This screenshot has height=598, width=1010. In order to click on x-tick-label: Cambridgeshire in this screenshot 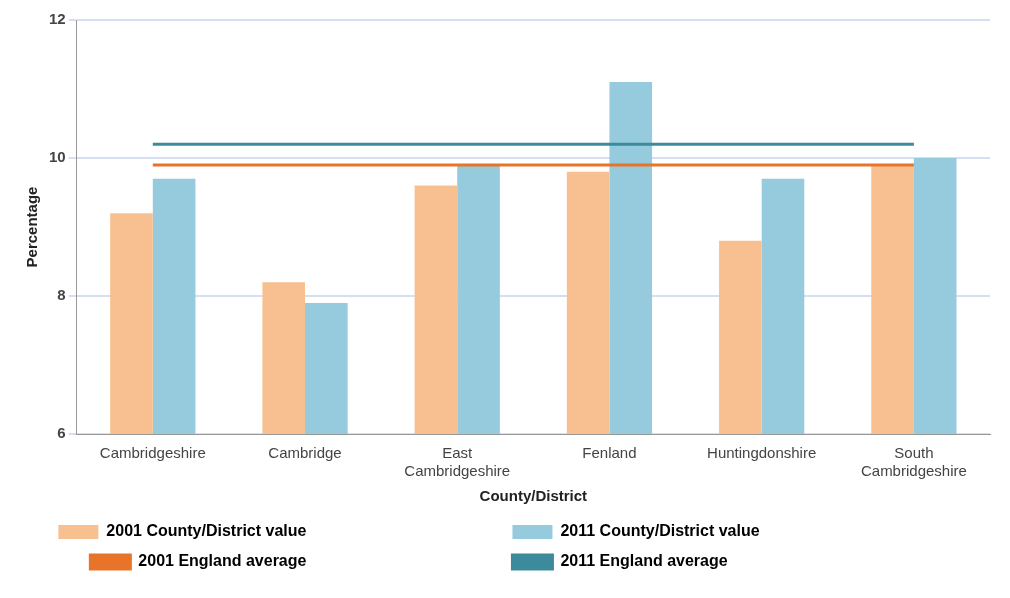, I will do `click(152, 453)`.